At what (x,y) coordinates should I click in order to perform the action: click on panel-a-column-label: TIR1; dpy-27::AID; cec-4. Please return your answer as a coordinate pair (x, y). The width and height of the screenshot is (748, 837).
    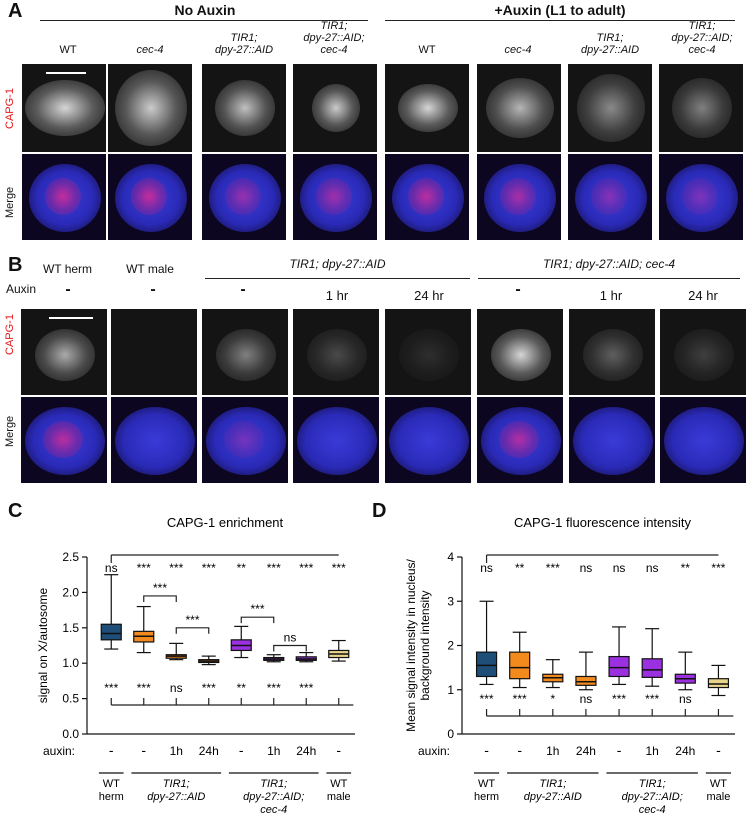
    Looking at the image, I should click on (702, 38).